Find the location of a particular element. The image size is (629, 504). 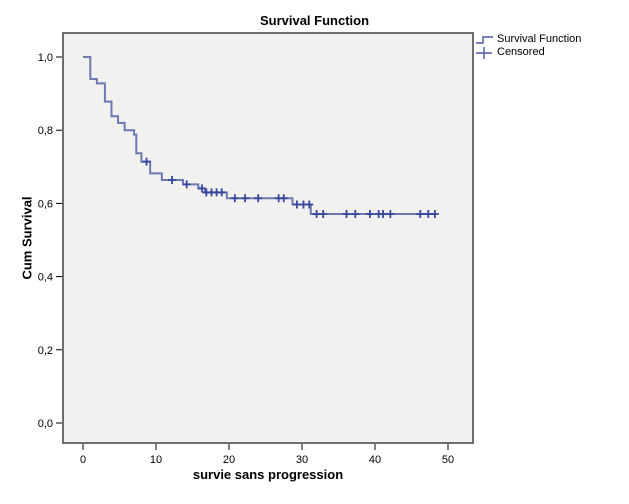

y-tick-label: 0,6 is located at coordinates (45, 204).